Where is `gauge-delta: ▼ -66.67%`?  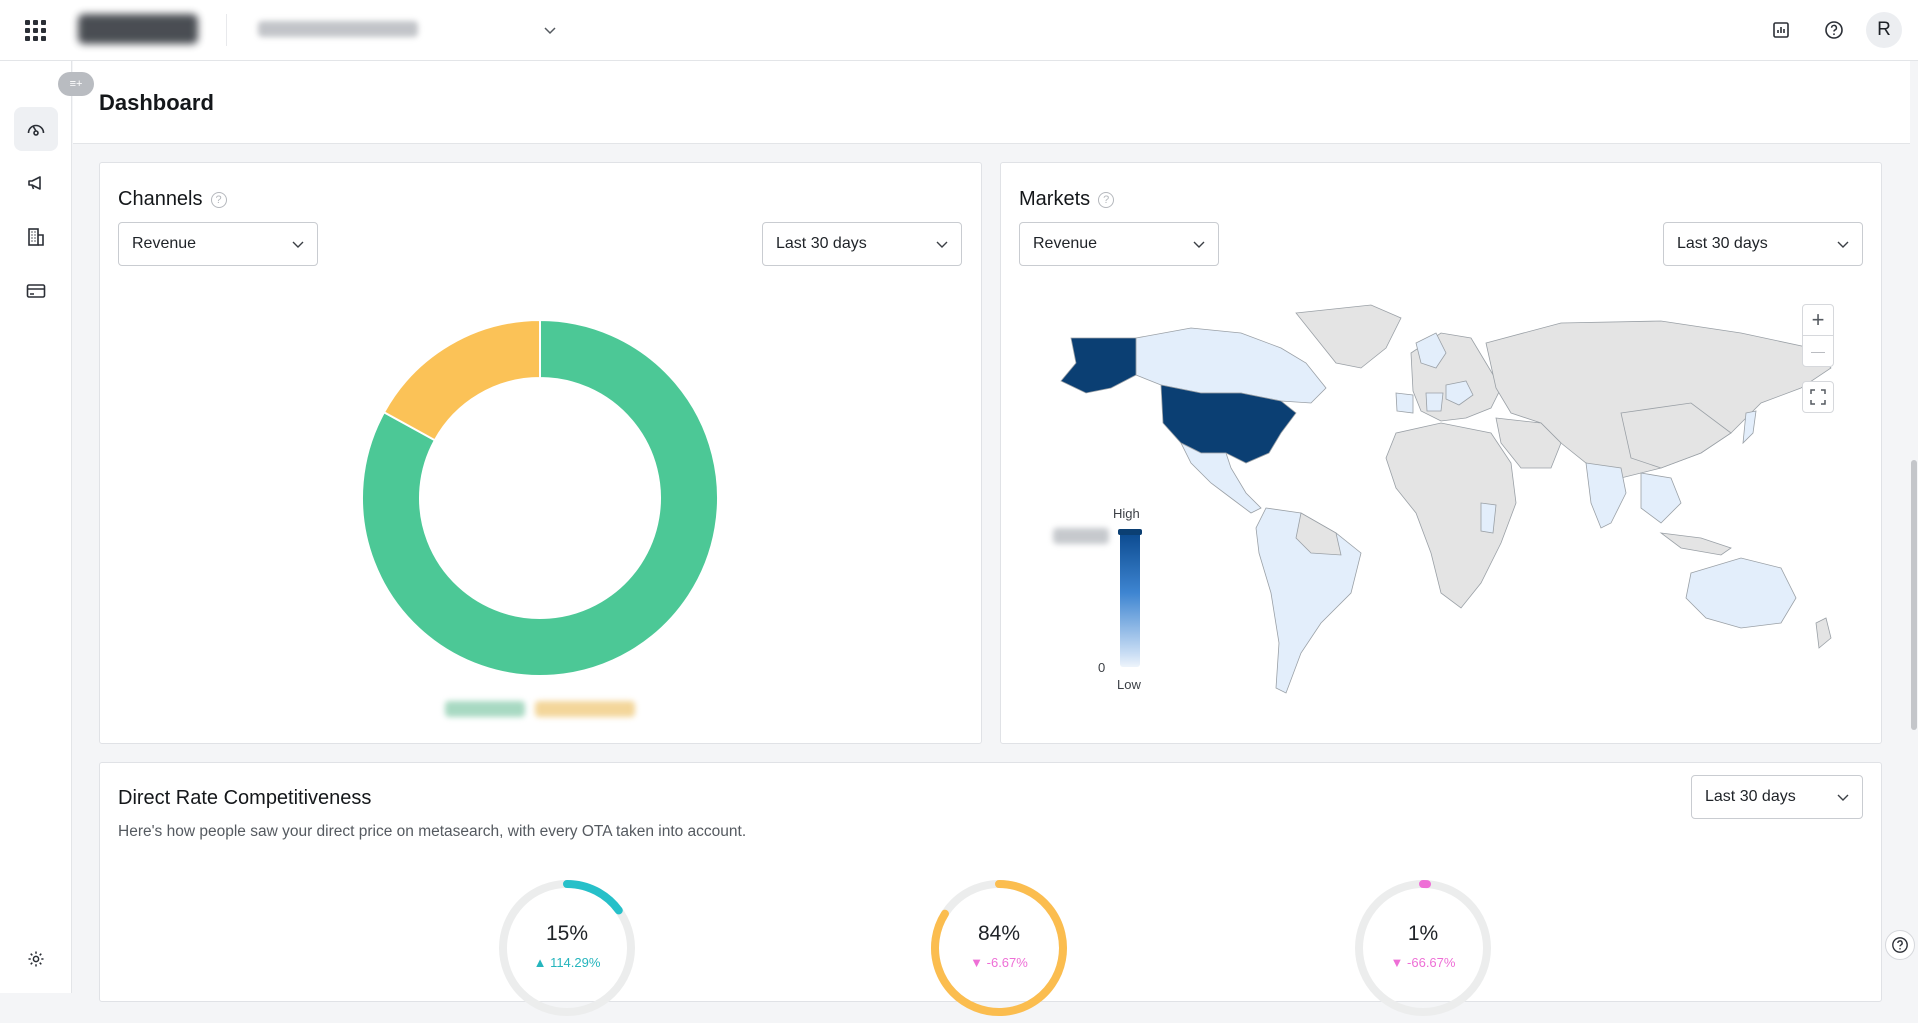
gauge-delta: ▼ -66.67% is located at coordinates (1423, 962).